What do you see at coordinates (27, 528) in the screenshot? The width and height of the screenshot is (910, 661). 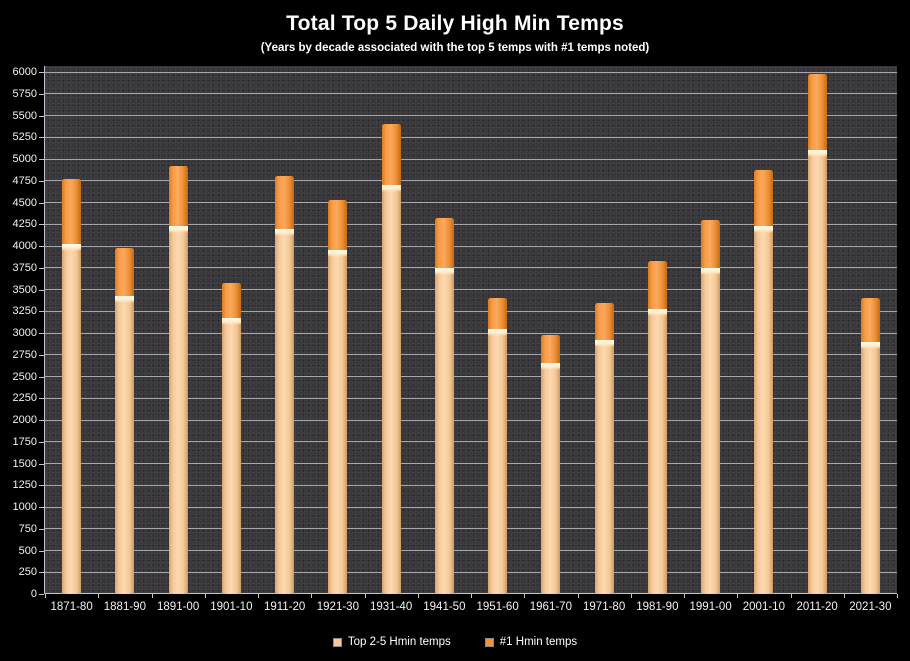 I see `y-tick-label: 750` at bounding box center [27, 528].